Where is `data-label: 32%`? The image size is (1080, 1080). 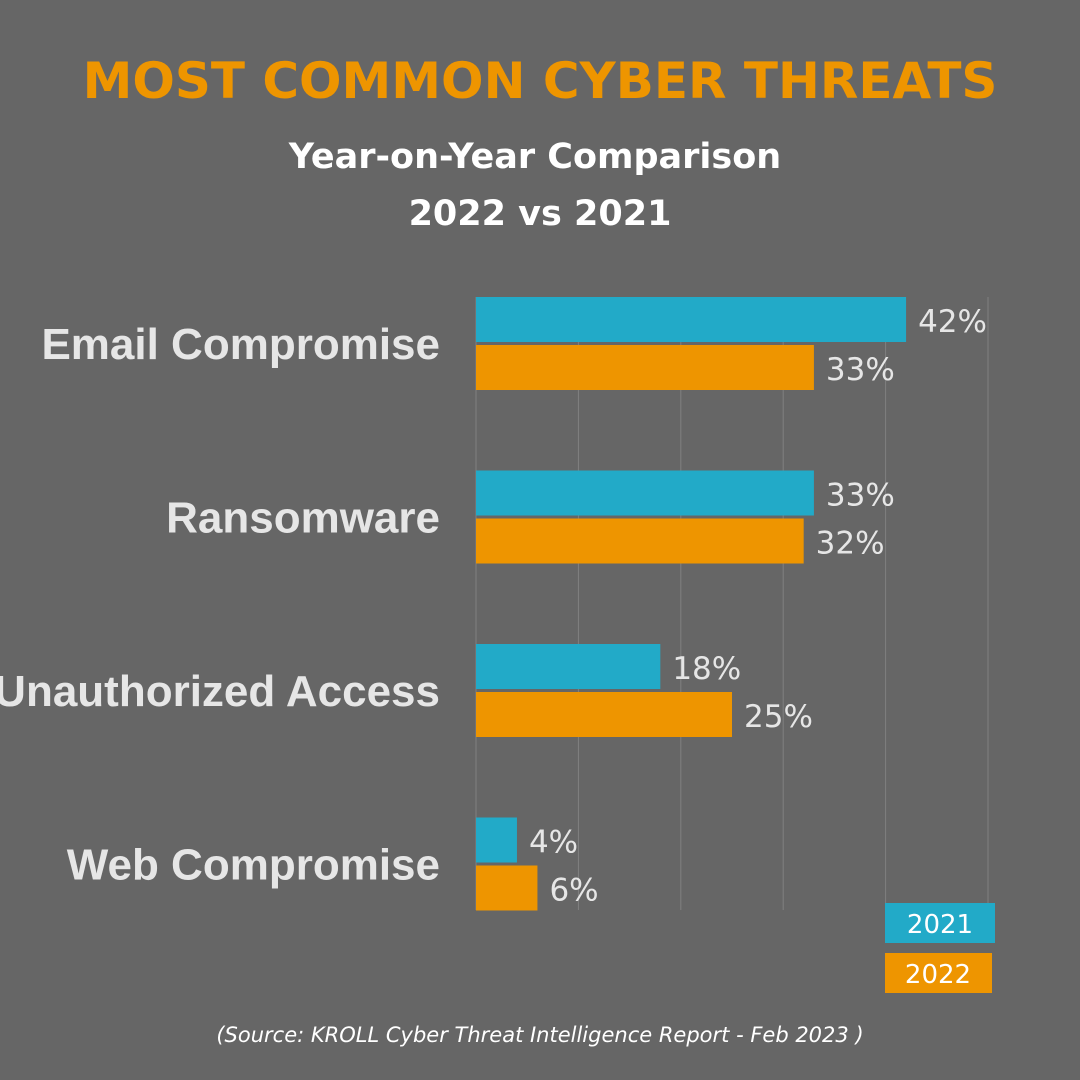 data-label: 32% is located at coordinates (850, 544).